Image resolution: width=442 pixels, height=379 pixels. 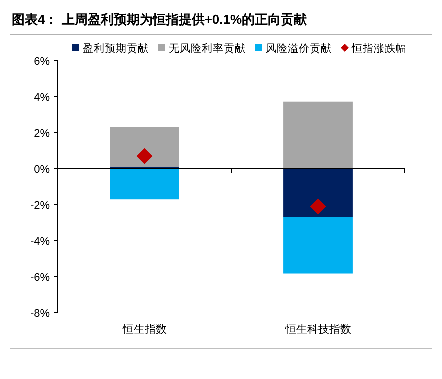 I want to click on chart-title: 图表4： 上周盈利预期为恒指提供+0.1%的正向贡献, so click(x=160, y=19).